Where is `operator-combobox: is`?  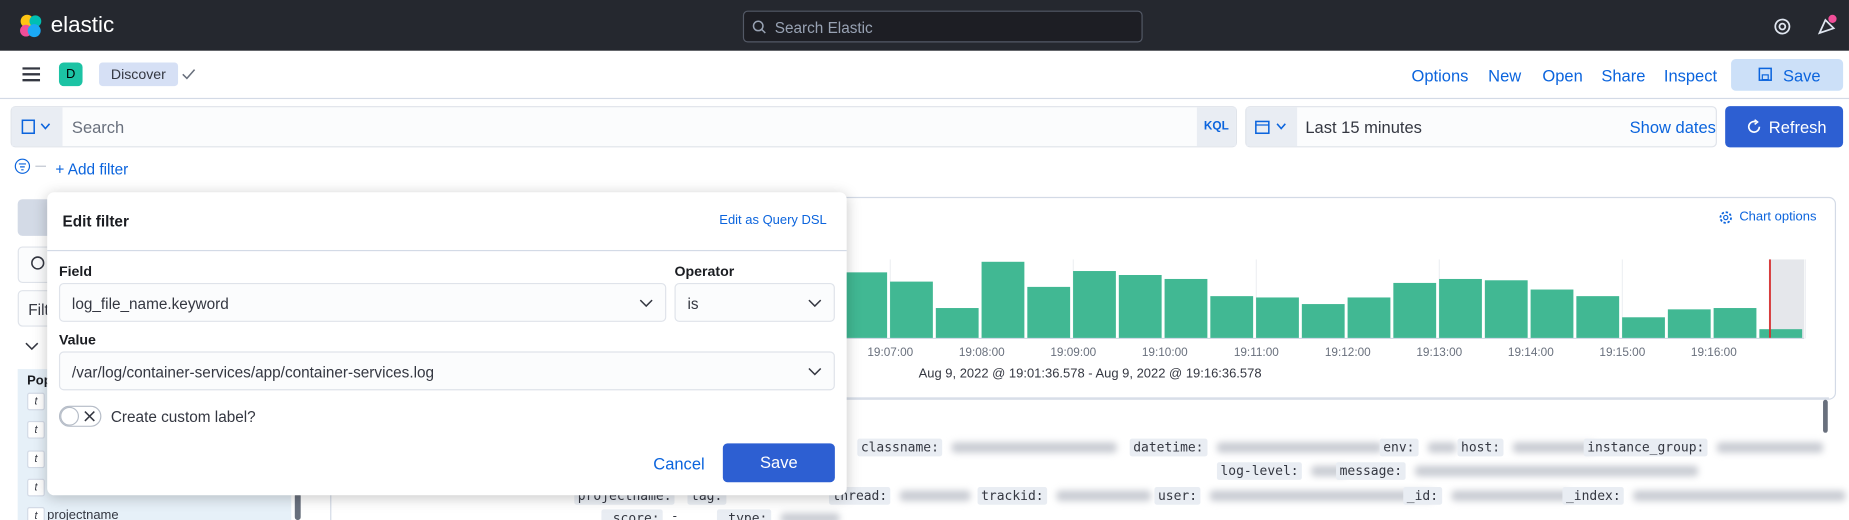
operator-combobox: is is located at coordinates (754, 302).